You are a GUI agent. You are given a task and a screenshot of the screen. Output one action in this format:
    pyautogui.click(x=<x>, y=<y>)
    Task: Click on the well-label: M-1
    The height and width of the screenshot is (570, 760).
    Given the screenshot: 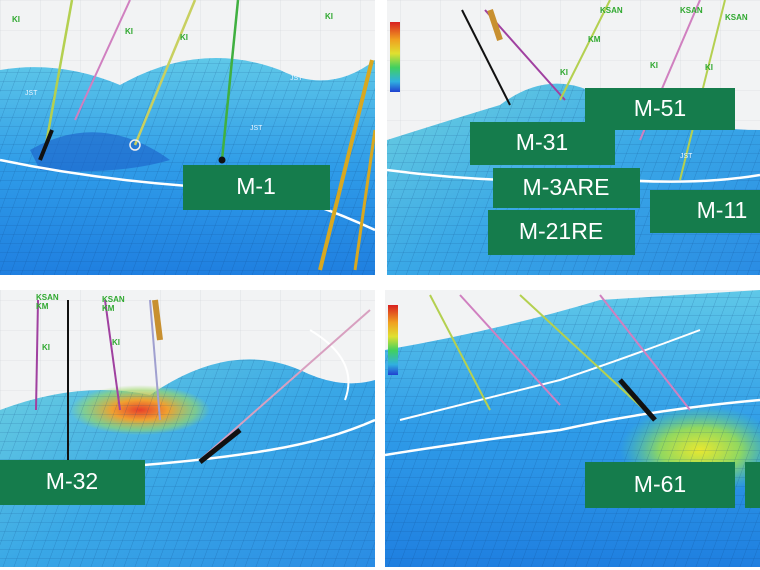 What is the action you would take?
    pyautogui.click(x=256, y=186)
    